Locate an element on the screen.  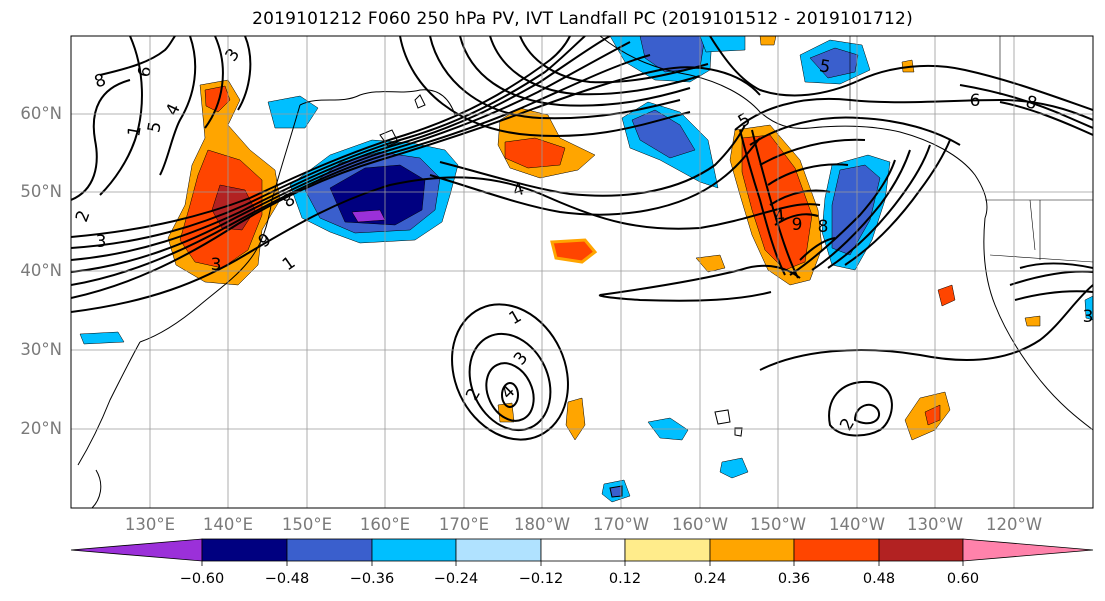
positive-anomaly-gulf-alaska-core is located at coordinates (777, 202).